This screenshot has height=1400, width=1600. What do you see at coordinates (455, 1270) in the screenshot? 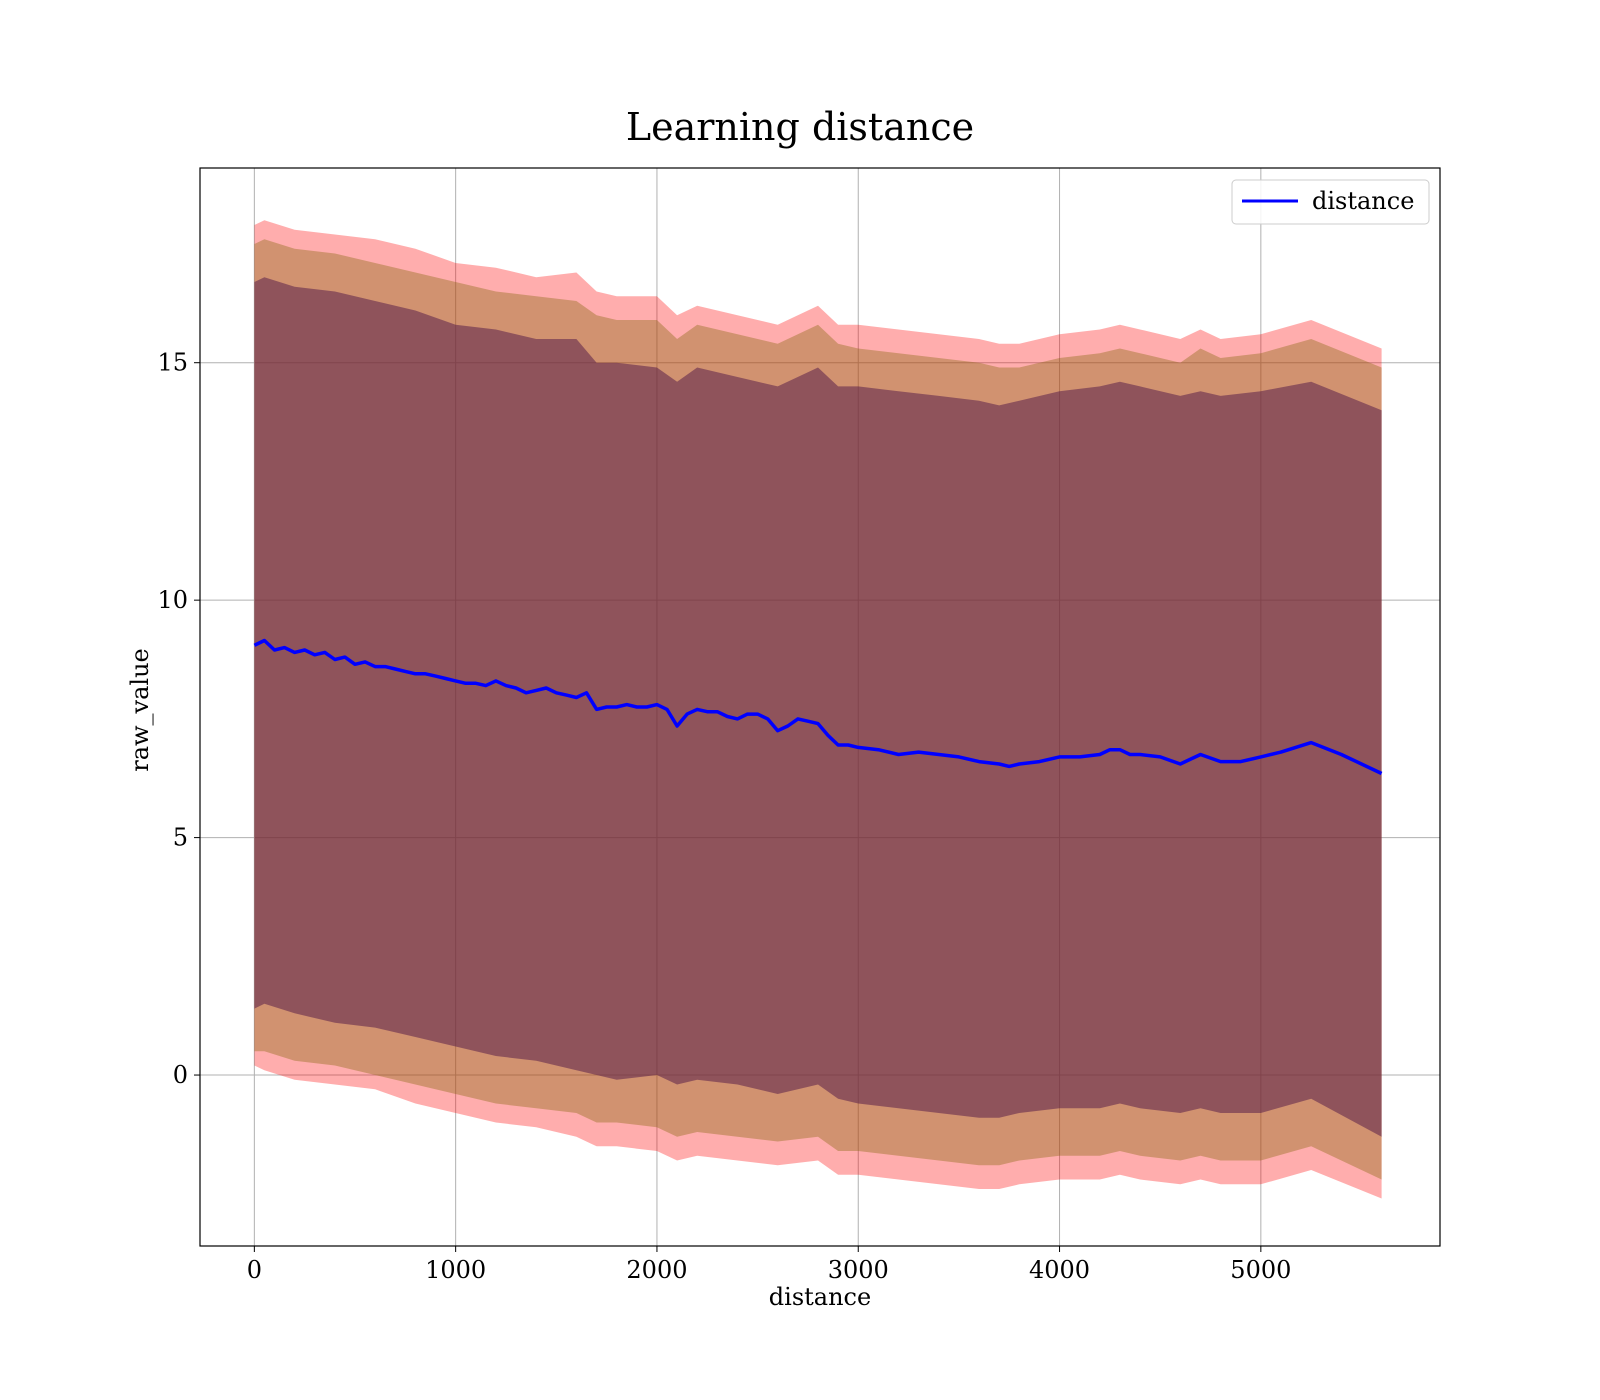
I see `x-tick-label: 1000` at bounding box center [455, 1270].